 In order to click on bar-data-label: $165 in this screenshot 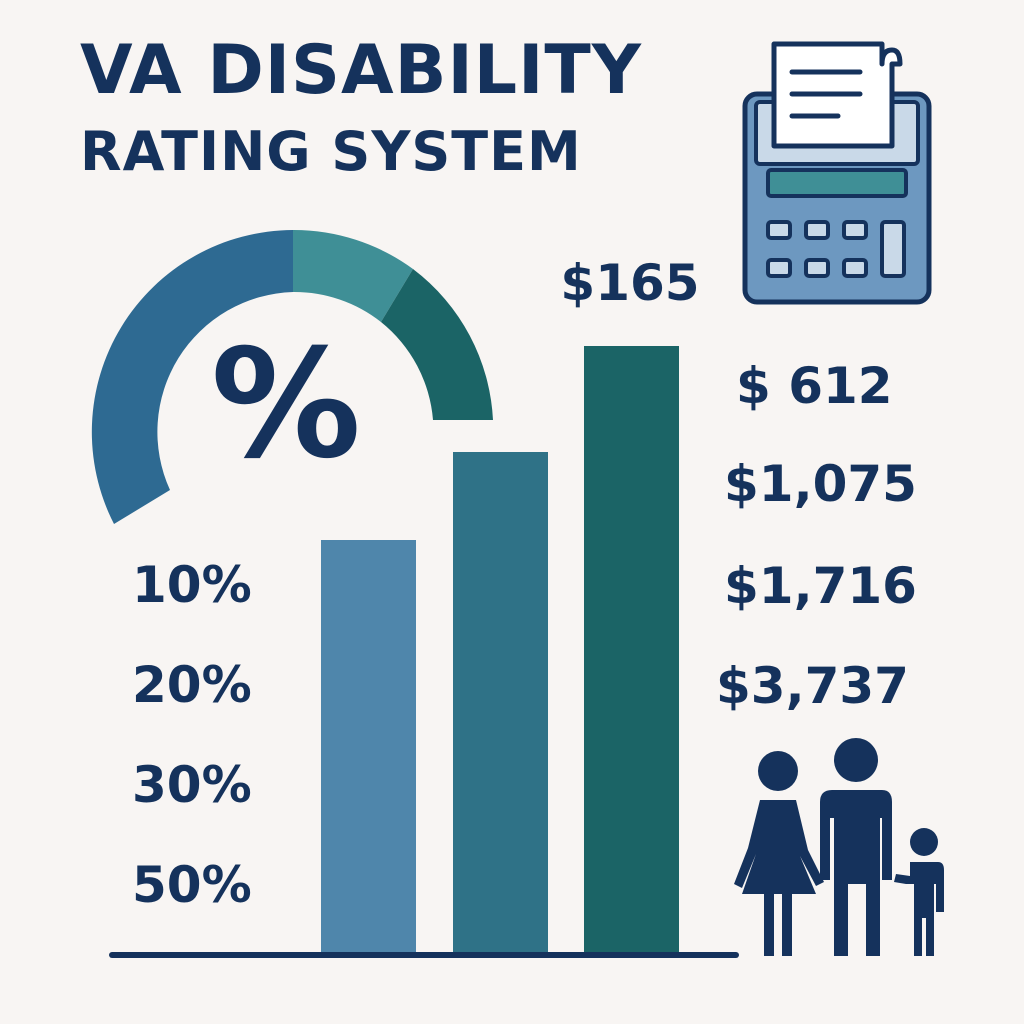, I will do `click(629, 283)`.